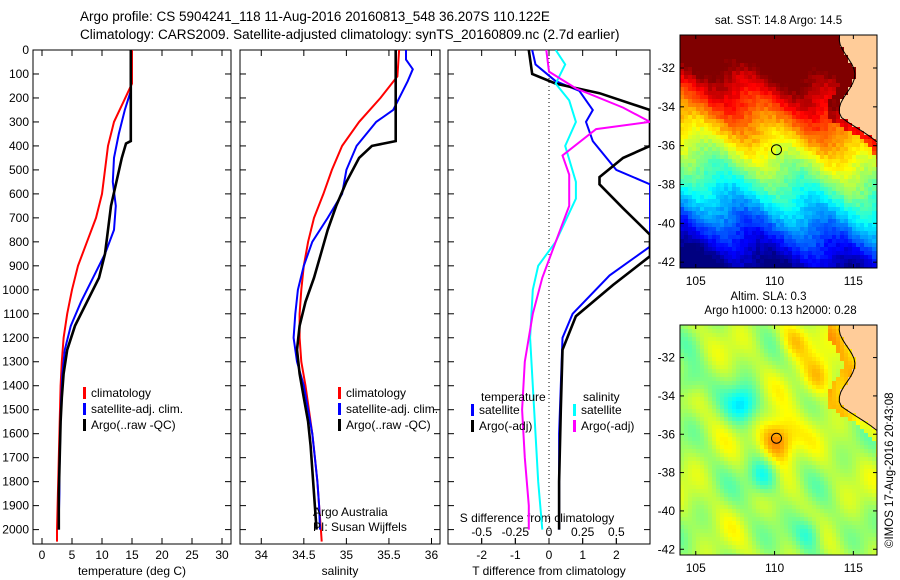 The height and width of the screenshot is (580, 900). What do you see at coordinates (350, 512) in the screenshot?
I see `annotation-text: Argo Australia` at bounding box center [350, 512].